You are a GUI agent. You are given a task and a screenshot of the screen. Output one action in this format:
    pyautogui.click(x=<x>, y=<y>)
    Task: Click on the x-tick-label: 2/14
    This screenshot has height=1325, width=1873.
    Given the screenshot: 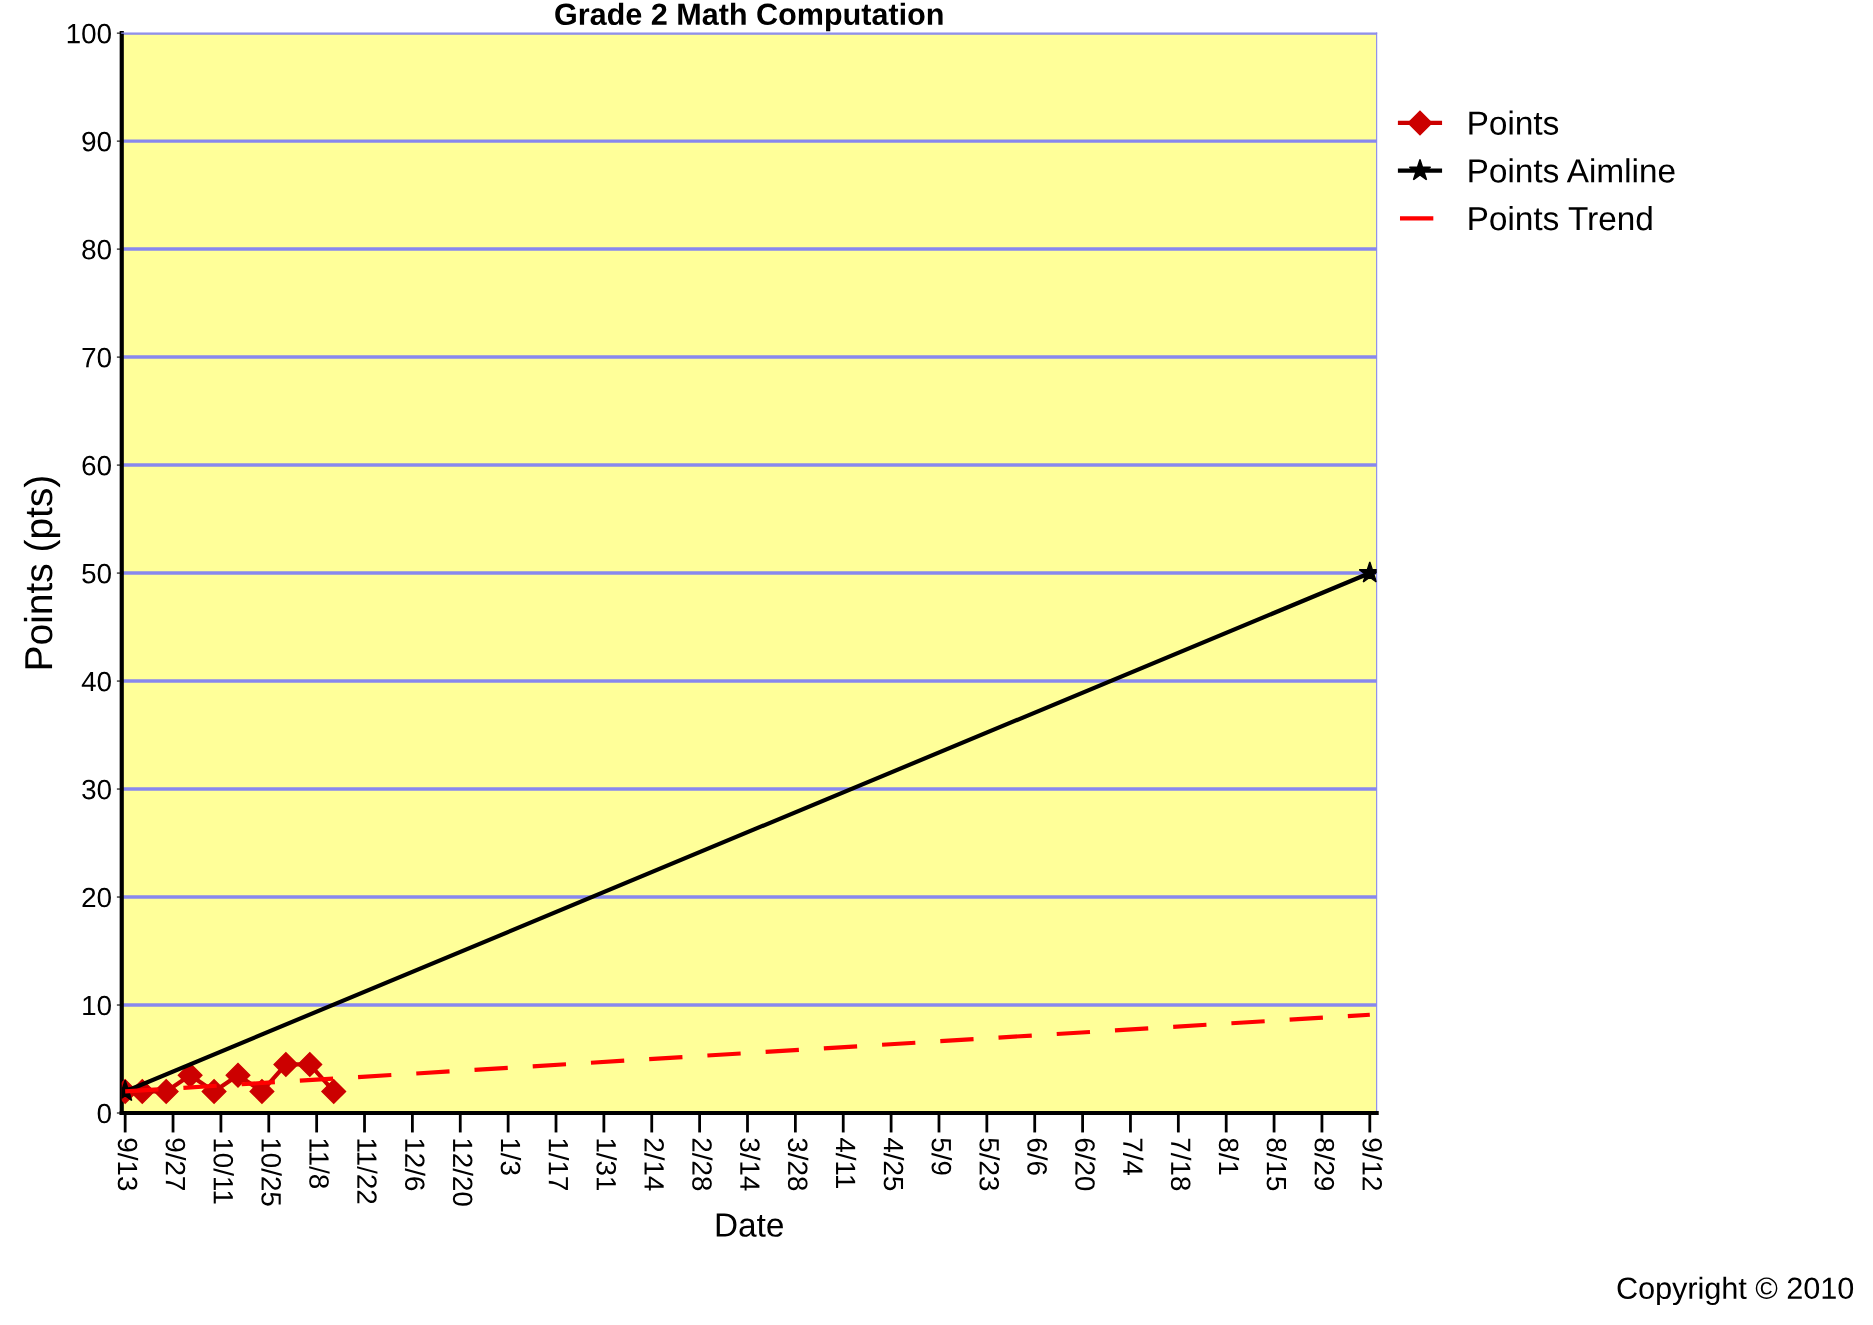 What is the action you would take?
    pyautogui.click(x=654, y=1164)
    